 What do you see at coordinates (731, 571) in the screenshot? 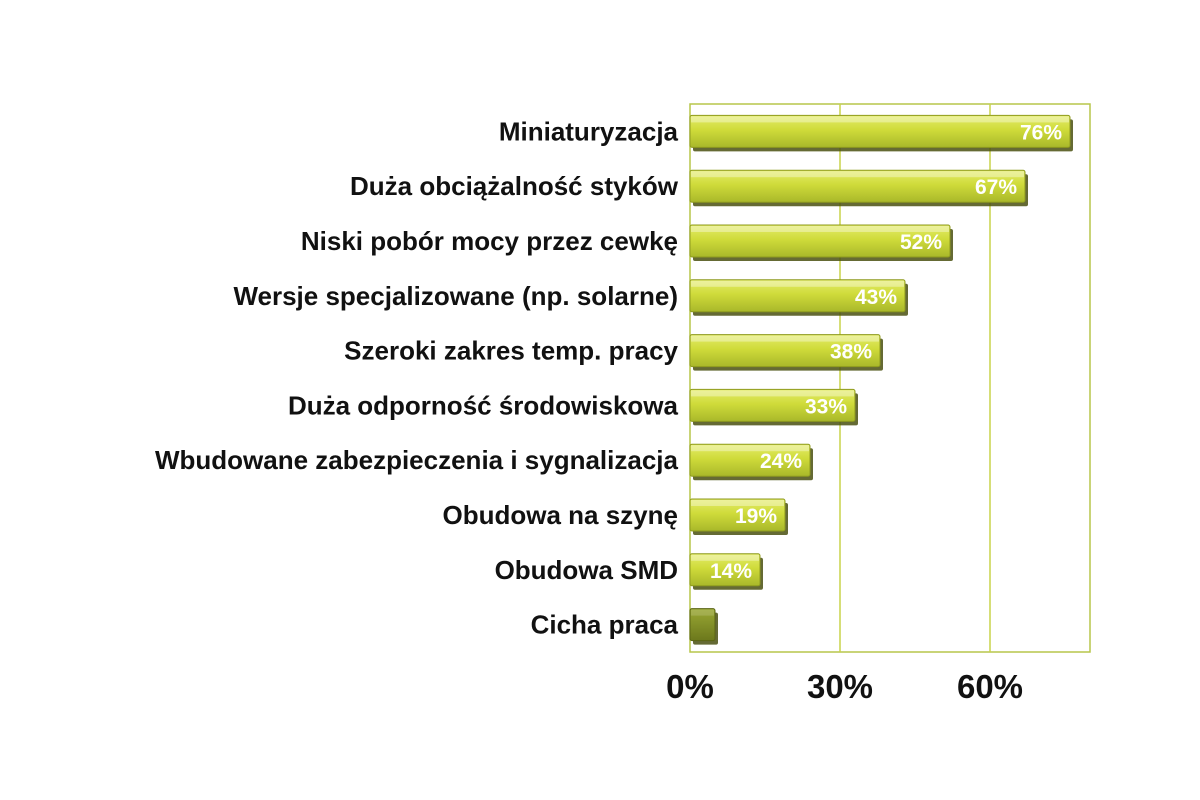
I see `bar-value-label: 14%` at bounding box center [731, 571].